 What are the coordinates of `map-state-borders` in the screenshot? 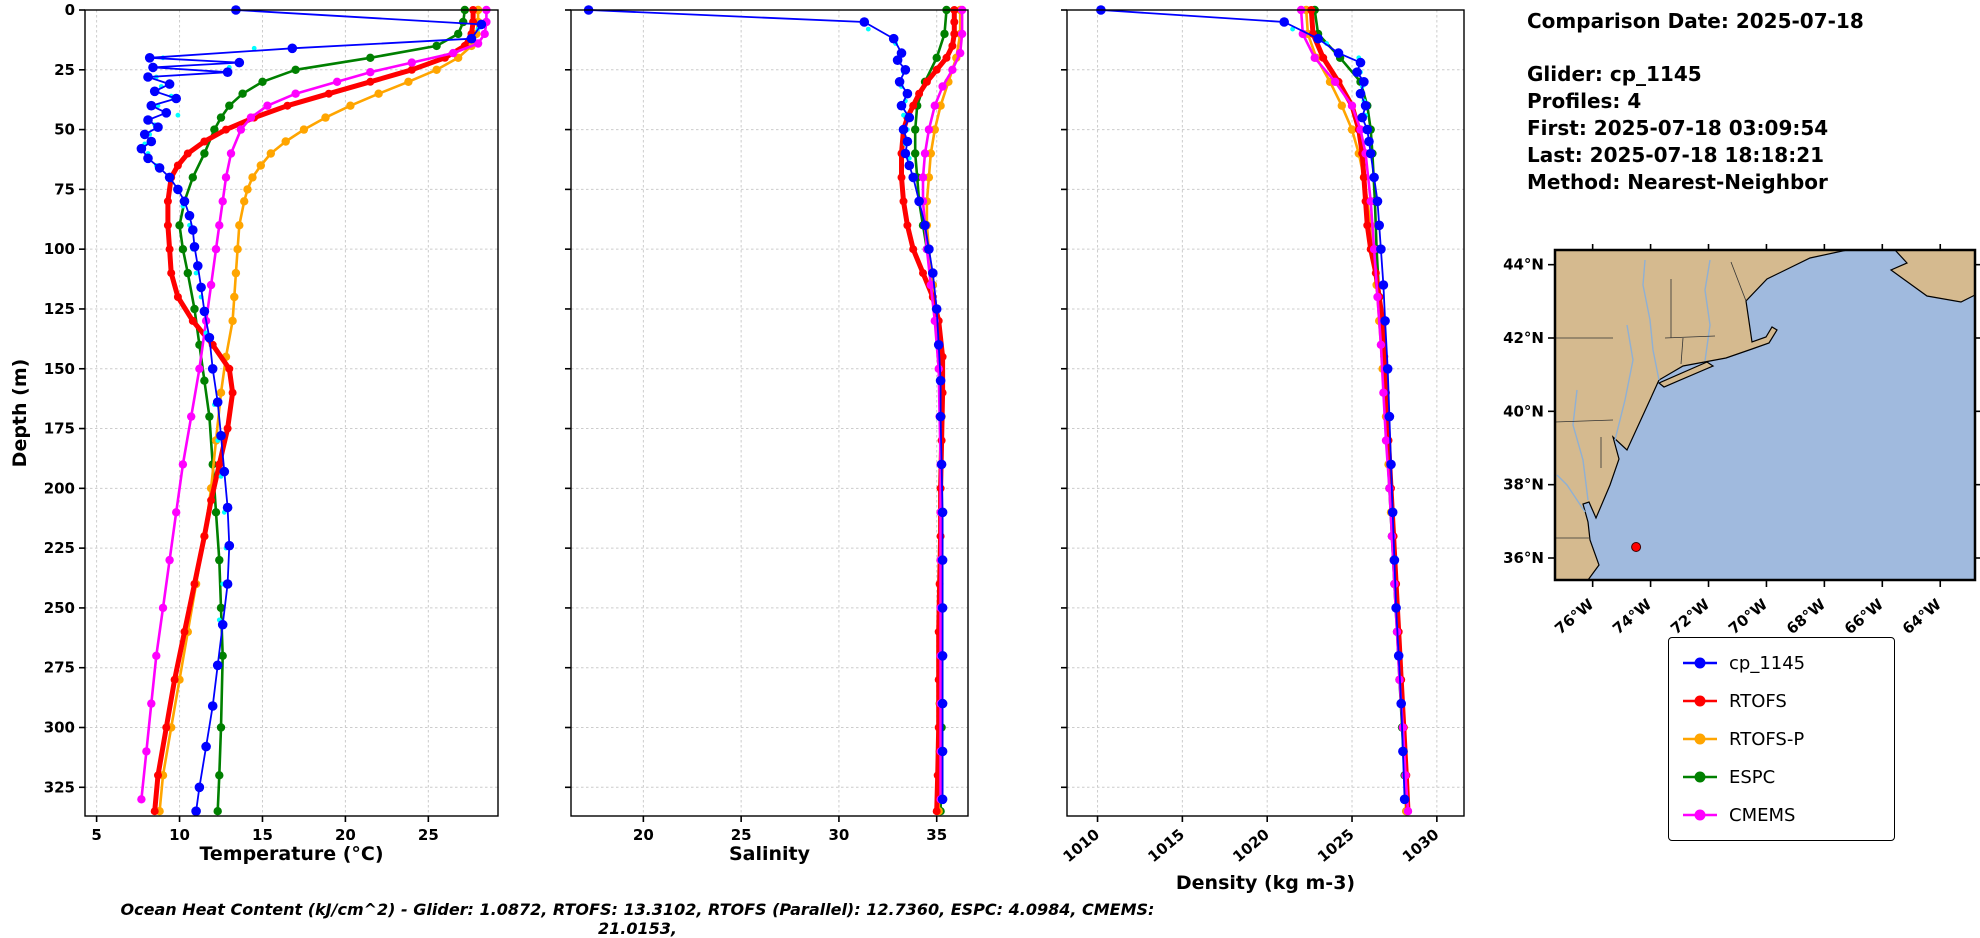 It's located at (1651, 400).